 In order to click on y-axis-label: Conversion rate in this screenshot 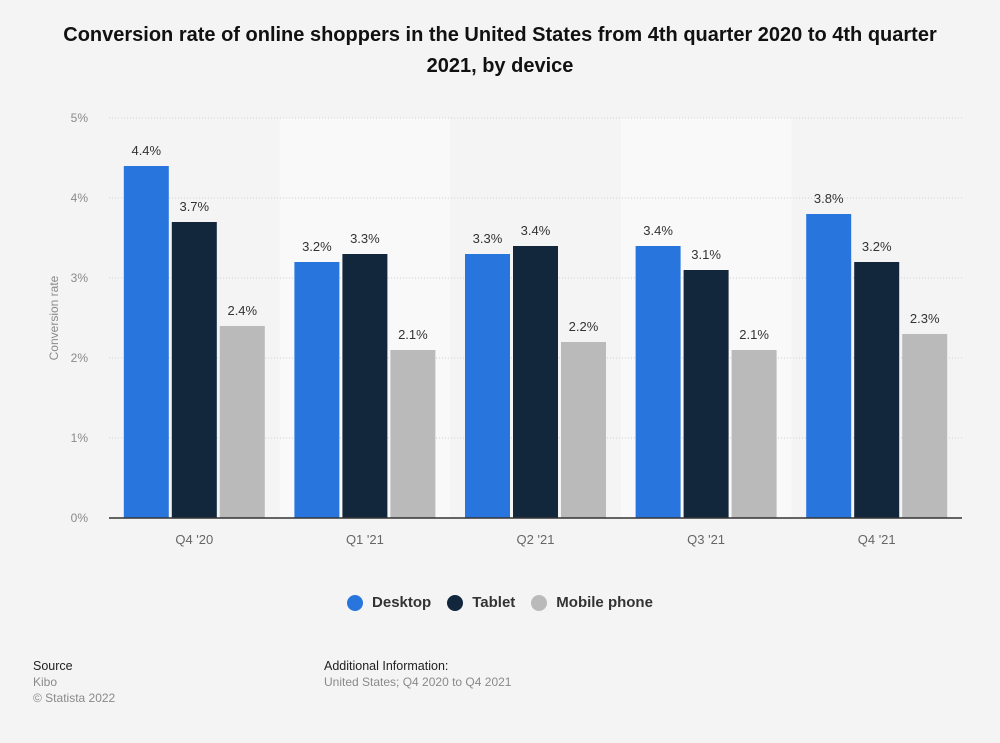, I will do `click(54, 317)`.